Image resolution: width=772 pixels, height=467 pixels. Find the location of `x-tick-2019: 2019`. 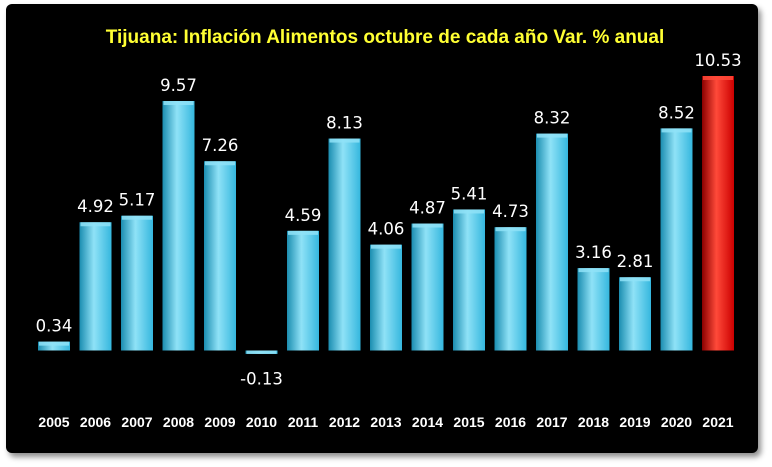

x-tick-2019: 2019 is located at coordinates (634, 422).